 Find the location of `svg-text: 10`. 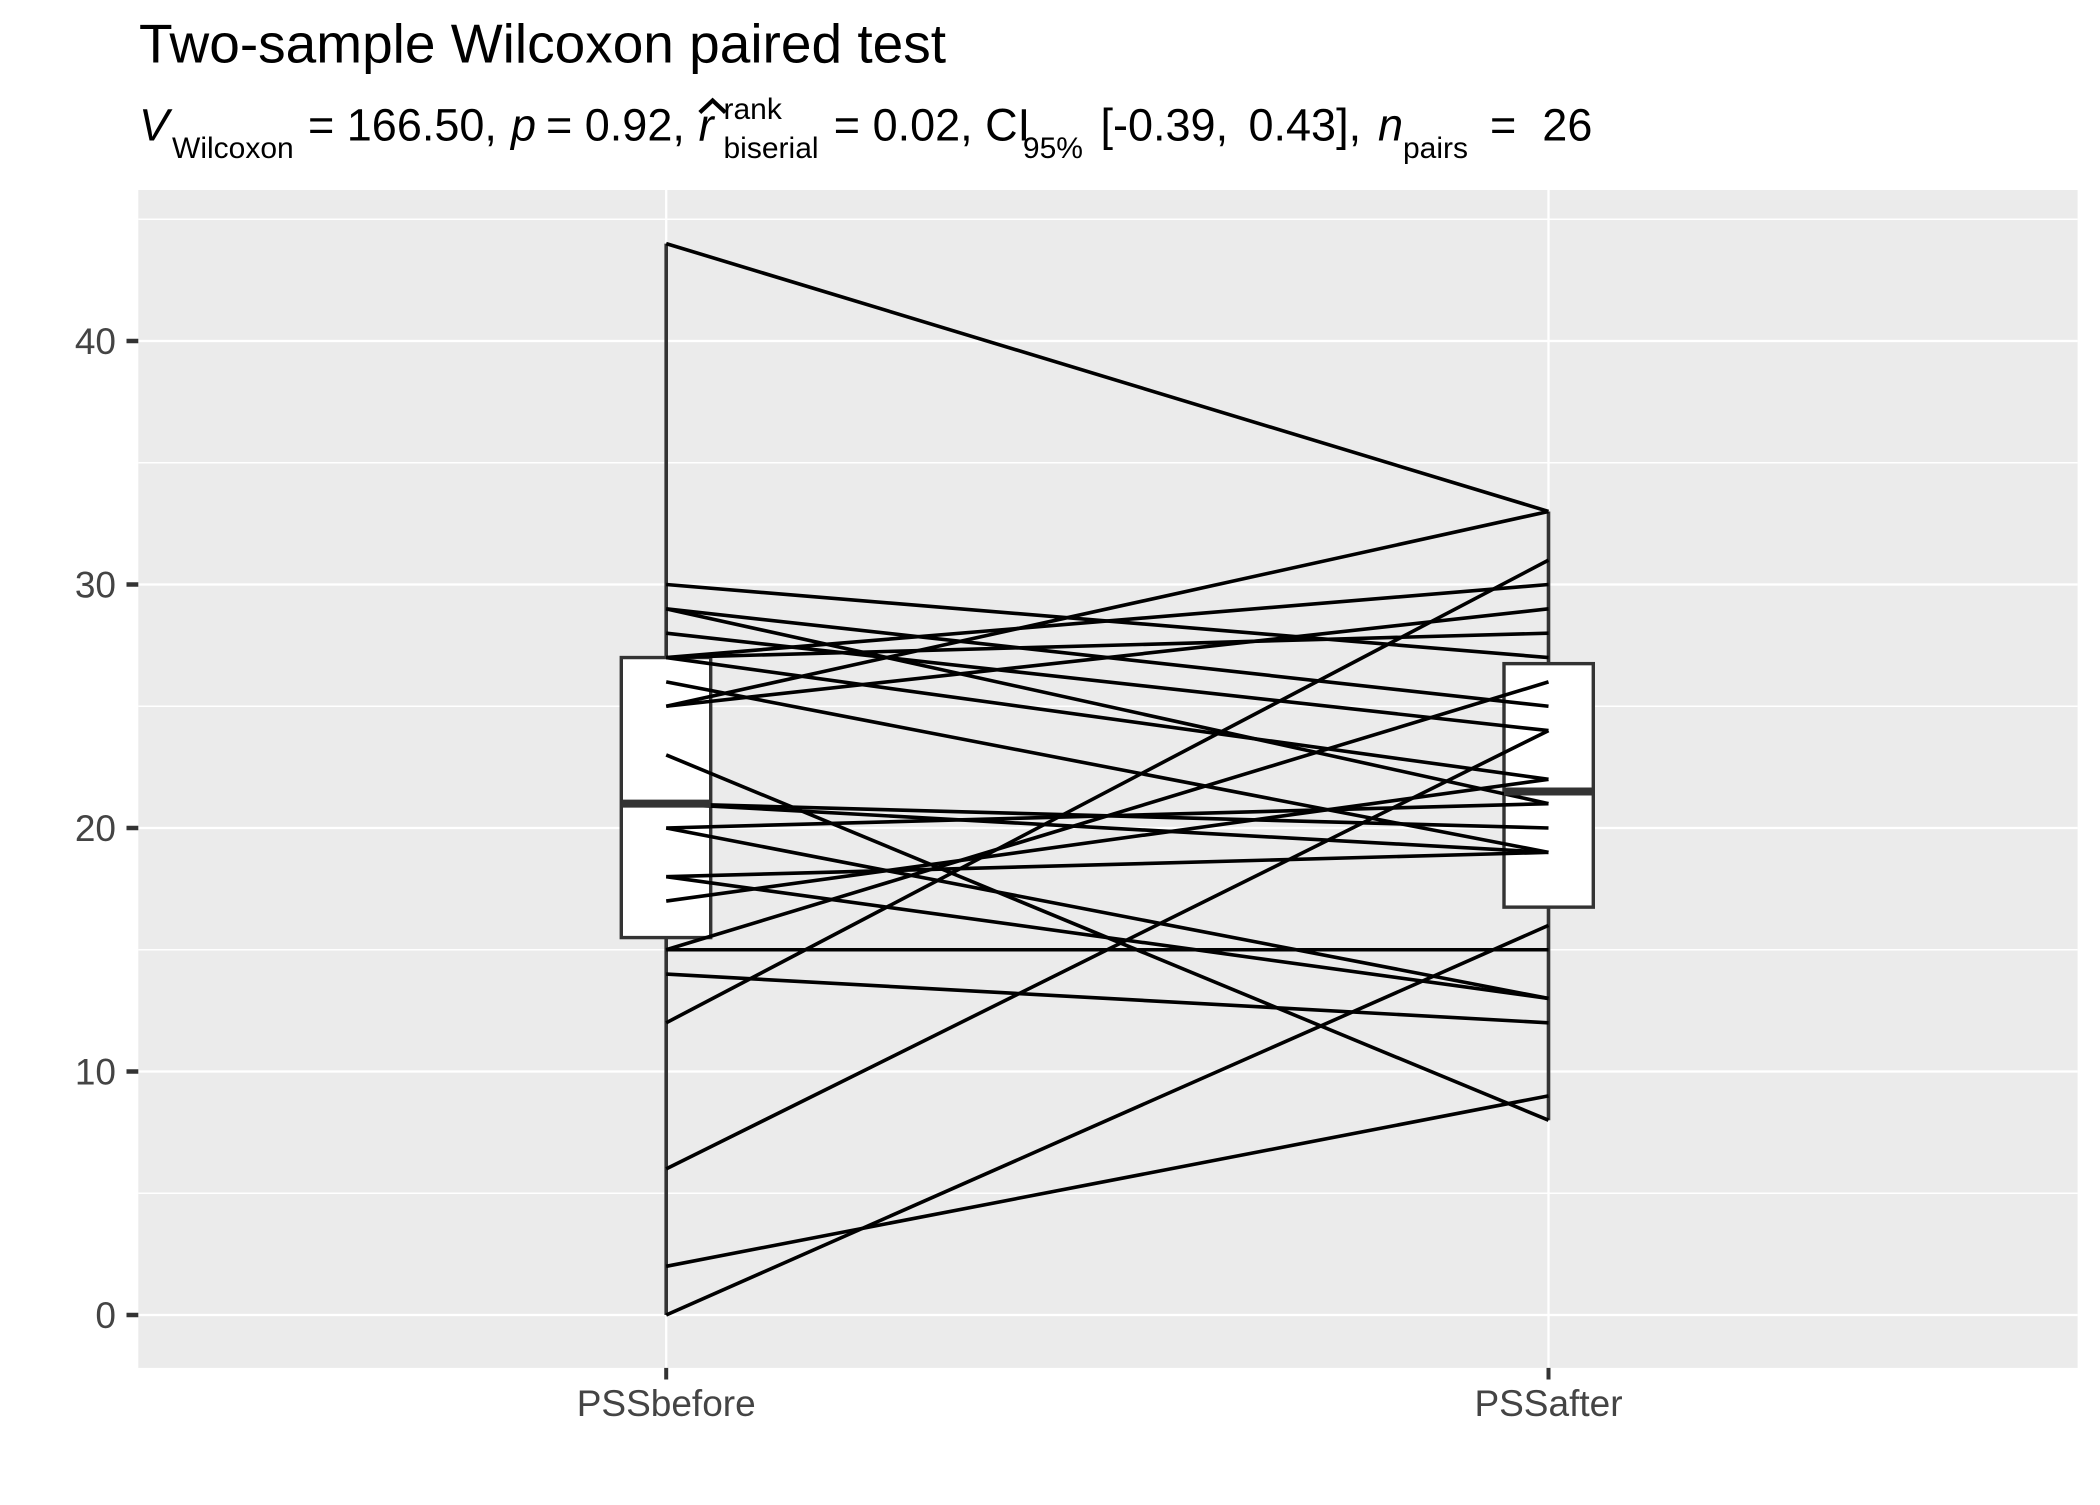

svg-text: 10 is located at coordinates (95, 1072).